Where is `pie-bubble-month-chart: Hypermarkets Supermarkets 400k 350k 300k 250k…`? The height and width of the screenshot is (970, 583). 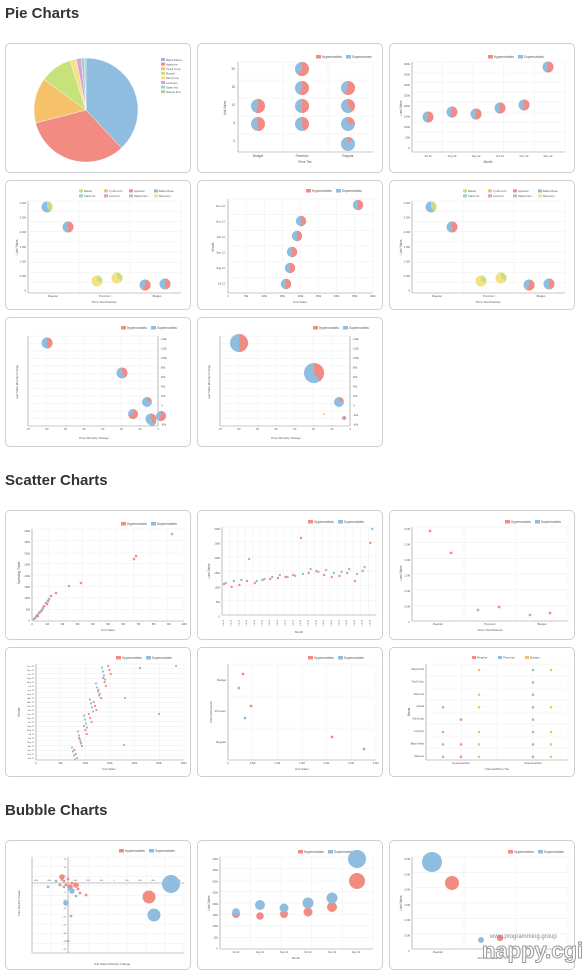
pie-bubble-month-chart: Hypermarkets Supermarkets 400k 350k 300k 250k… is located at coordinates (482, 109).